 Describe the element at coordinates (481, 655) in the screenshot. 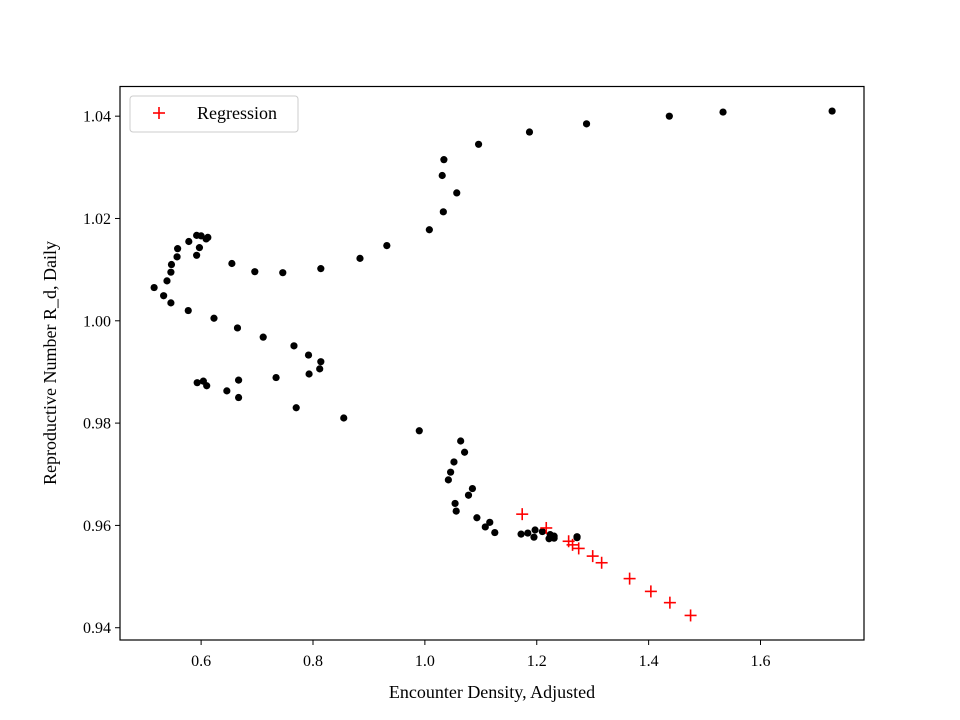

I see `x-axis-ticks: 0.6 0.8 1.0 1.2 1.4 1.6` at that location.